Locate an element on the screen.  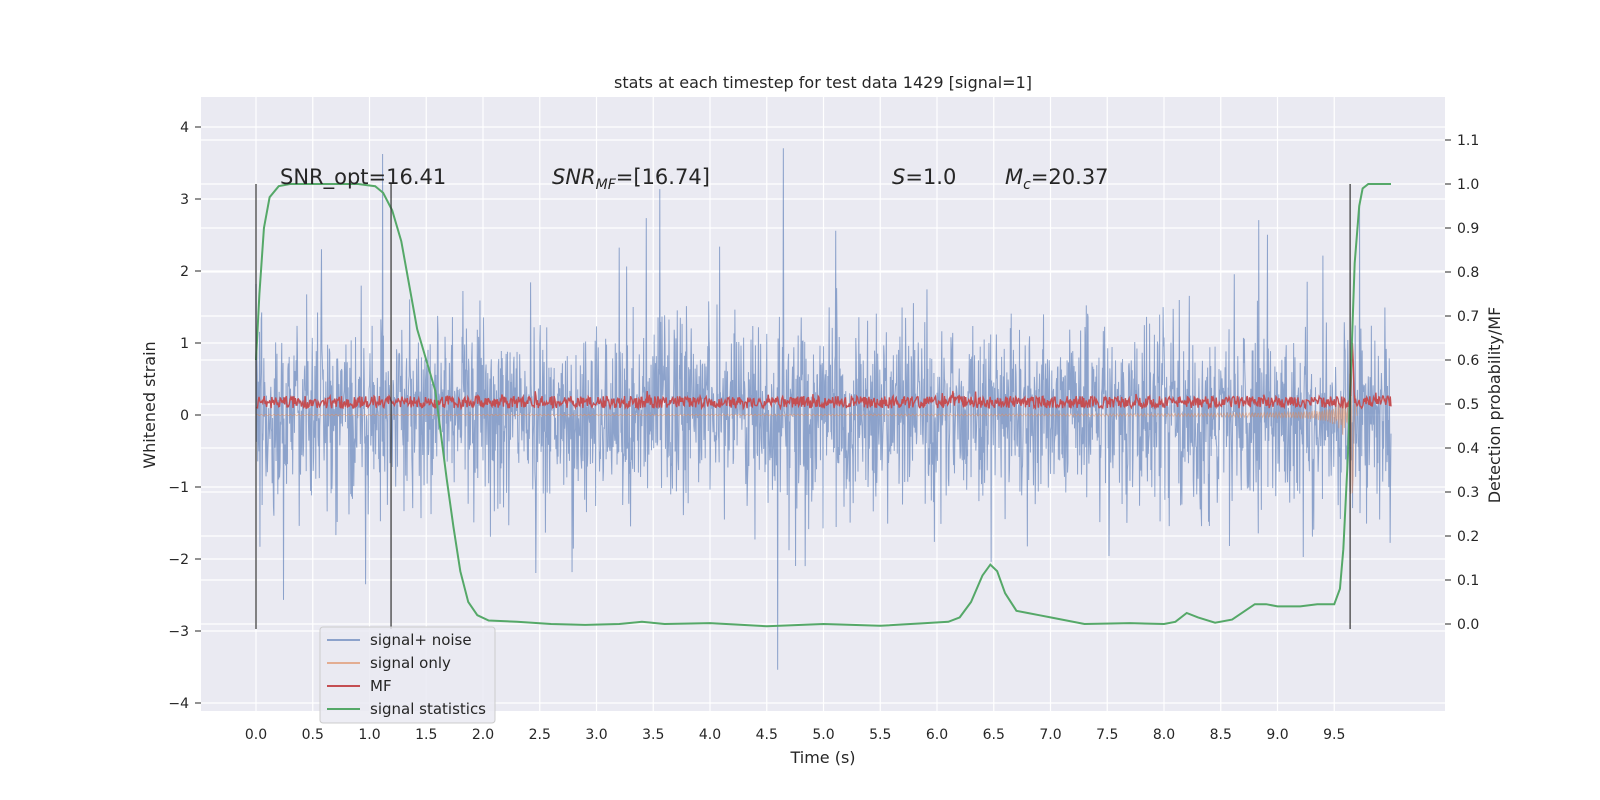
y-right-tick-label: 0.9 is located at coordinates (1468, 229).